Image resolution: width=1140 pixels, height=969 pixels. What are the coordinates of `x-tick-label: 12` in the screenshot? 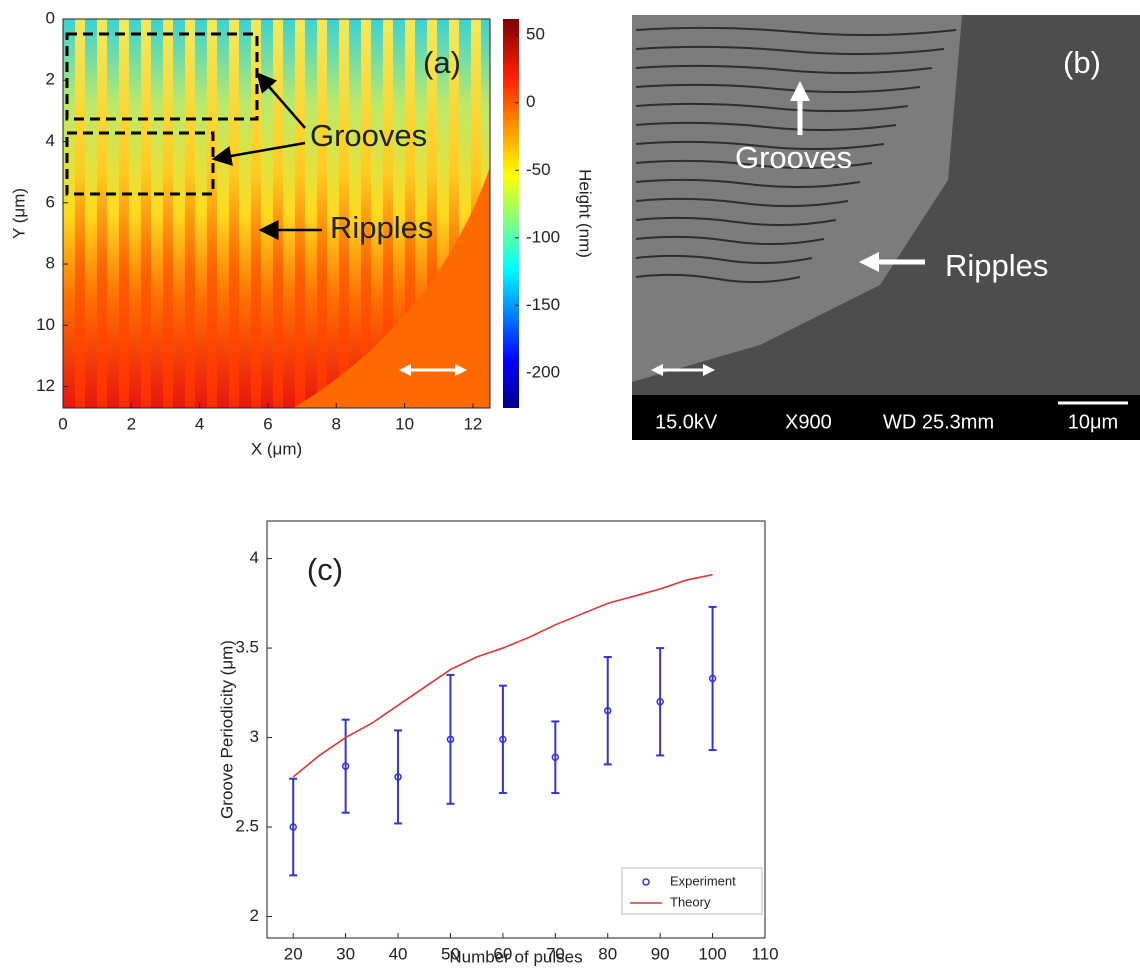 It's located at (472, 423).